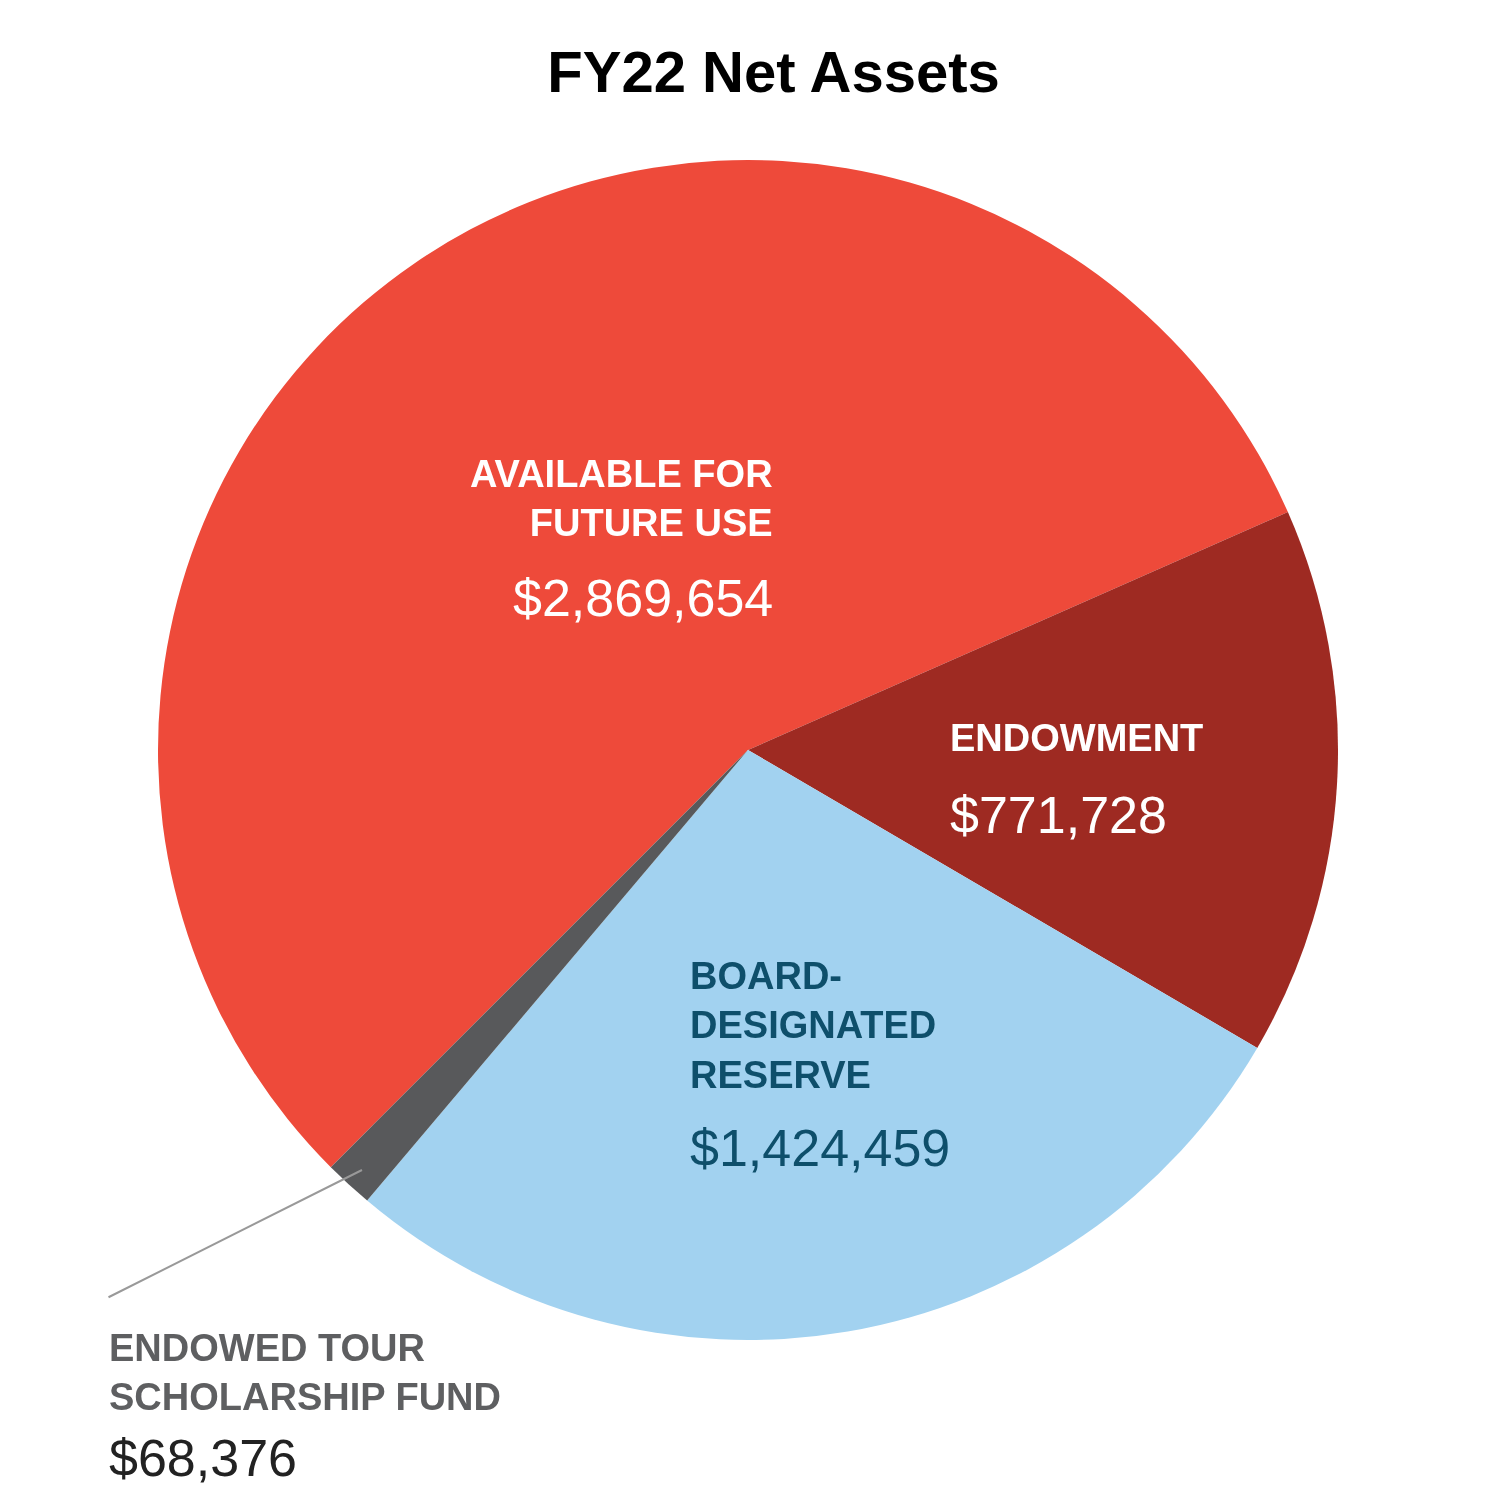  I want to click on slice-label: ENDOWED TOUR SCHOLARSHIP FUND, so click(305, 1373).